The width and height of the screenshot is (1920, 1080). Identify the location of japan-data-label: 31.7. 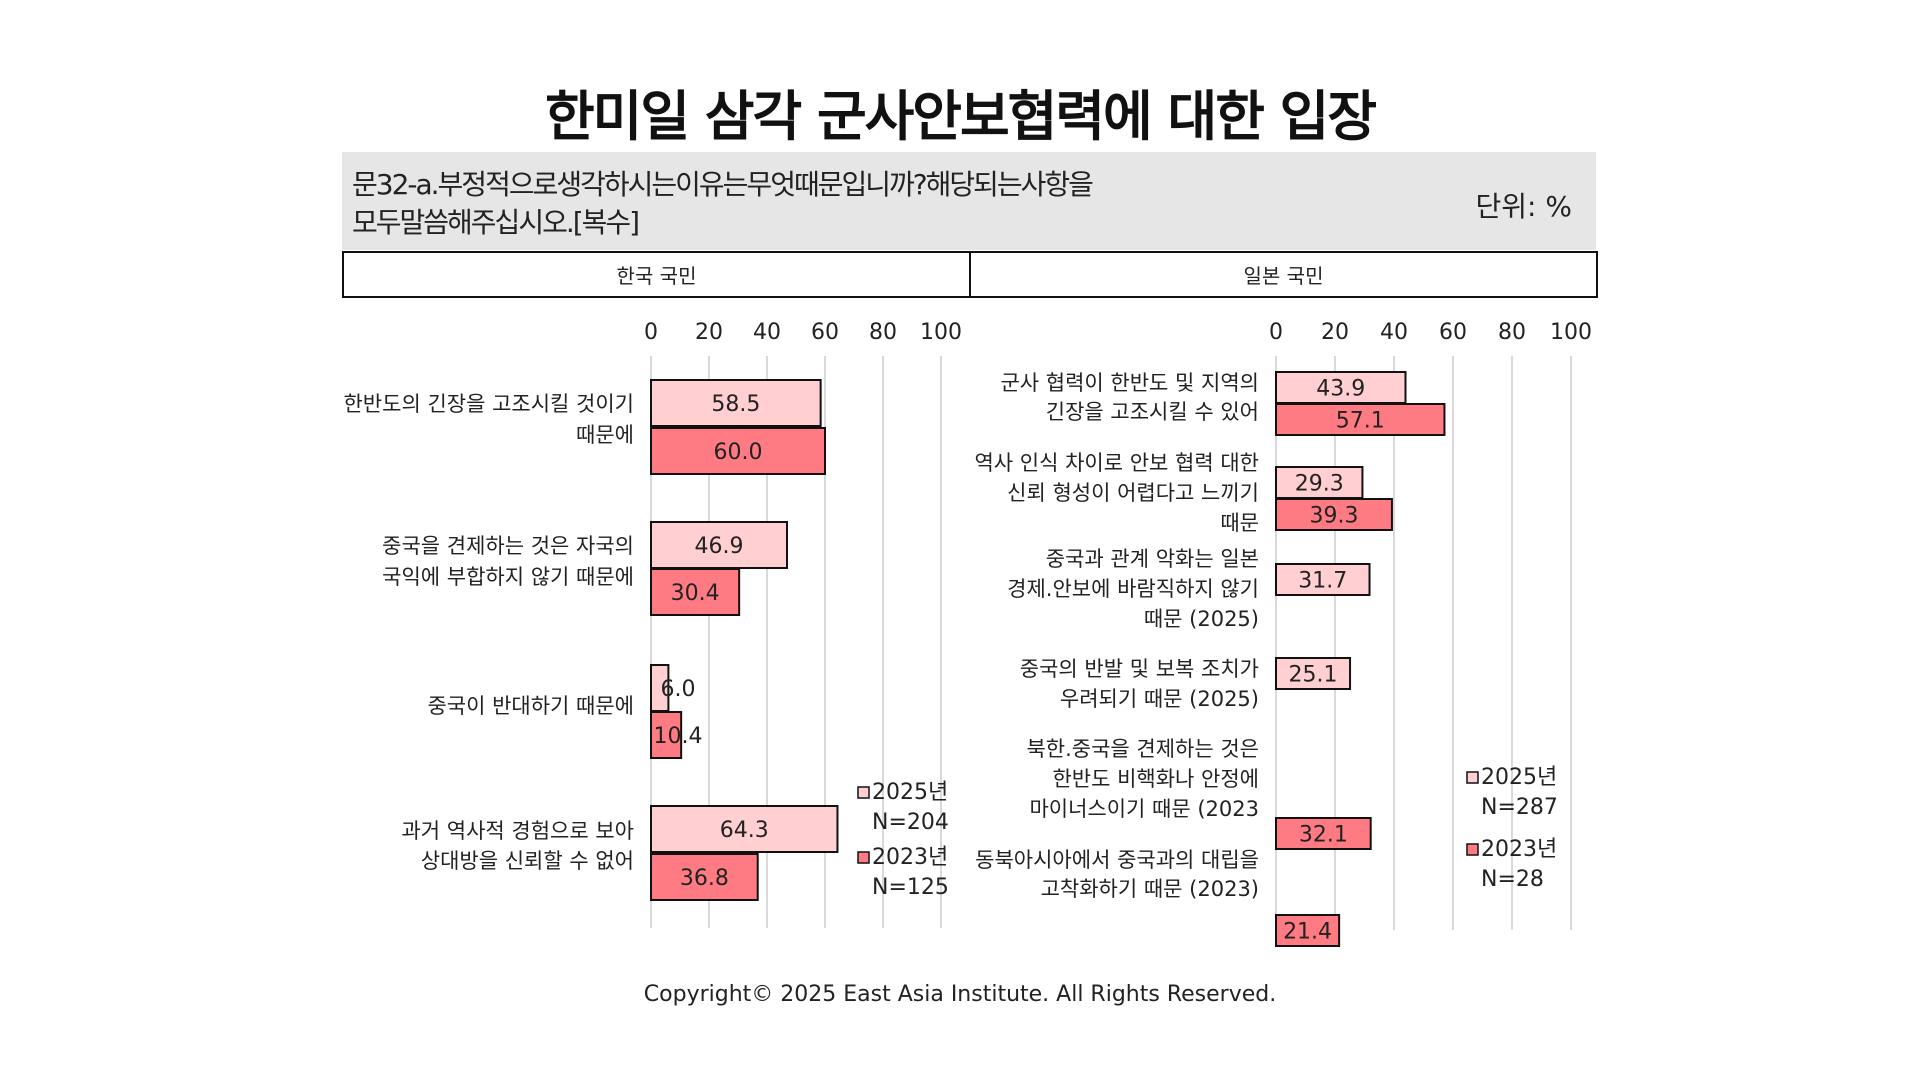
(1322, 581).